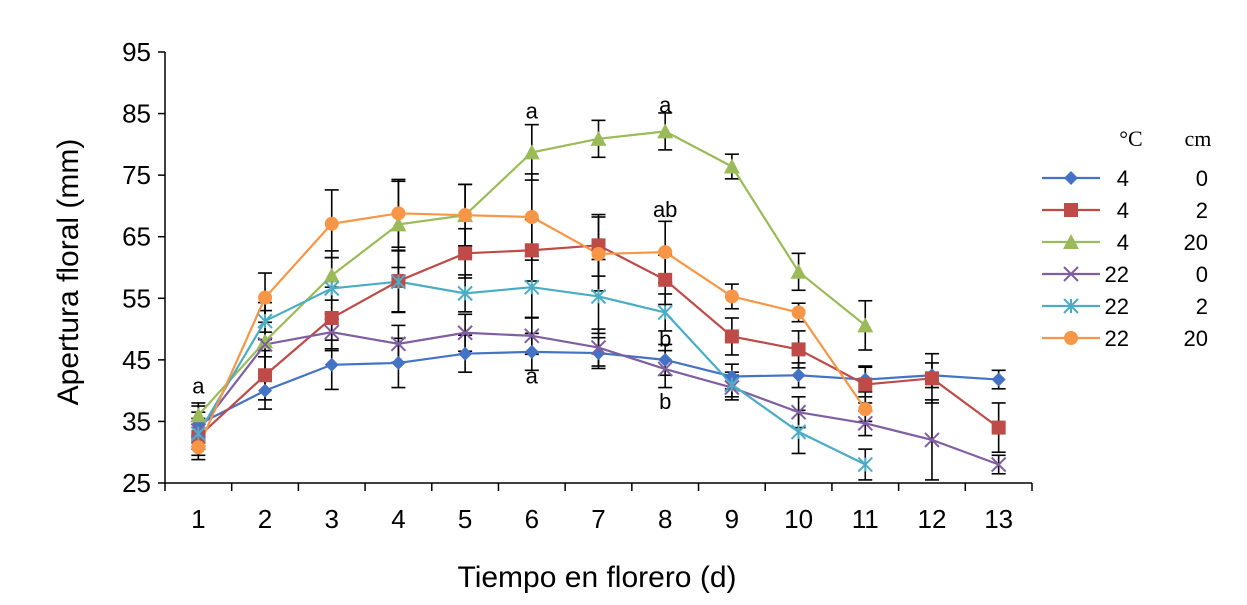  Describe the element at coordinates (665, 519) in the screenshot. I see `x-tick-label: 8` at that location.